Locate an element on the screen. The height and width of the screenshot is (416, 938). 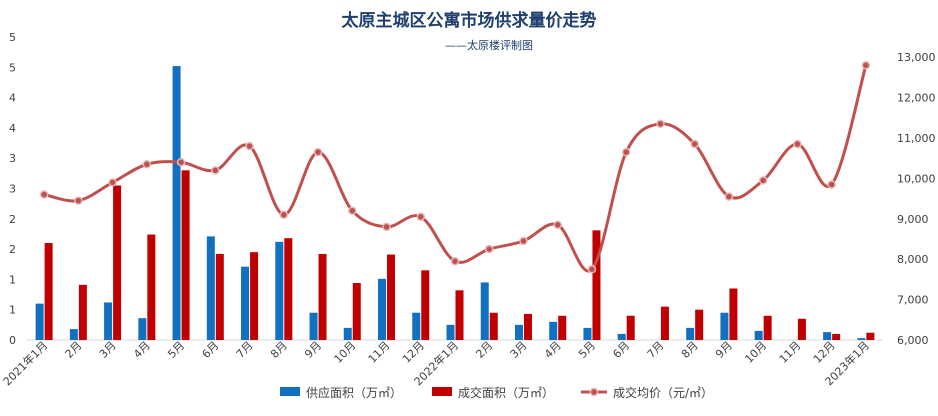
right-tick-label: 7,000 is located at coordinates (913, 300).